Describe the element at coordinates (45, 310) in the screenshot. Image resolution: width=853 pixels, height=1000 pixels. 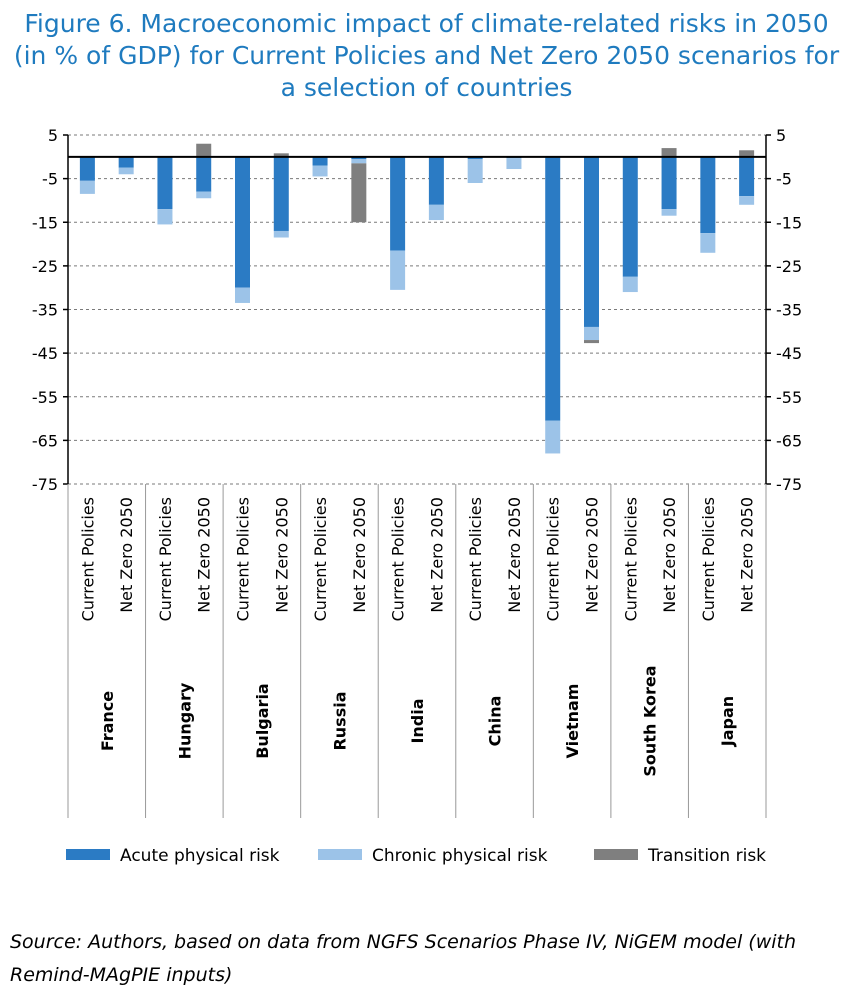
I see `y-tick-label-left: -35` at that location.